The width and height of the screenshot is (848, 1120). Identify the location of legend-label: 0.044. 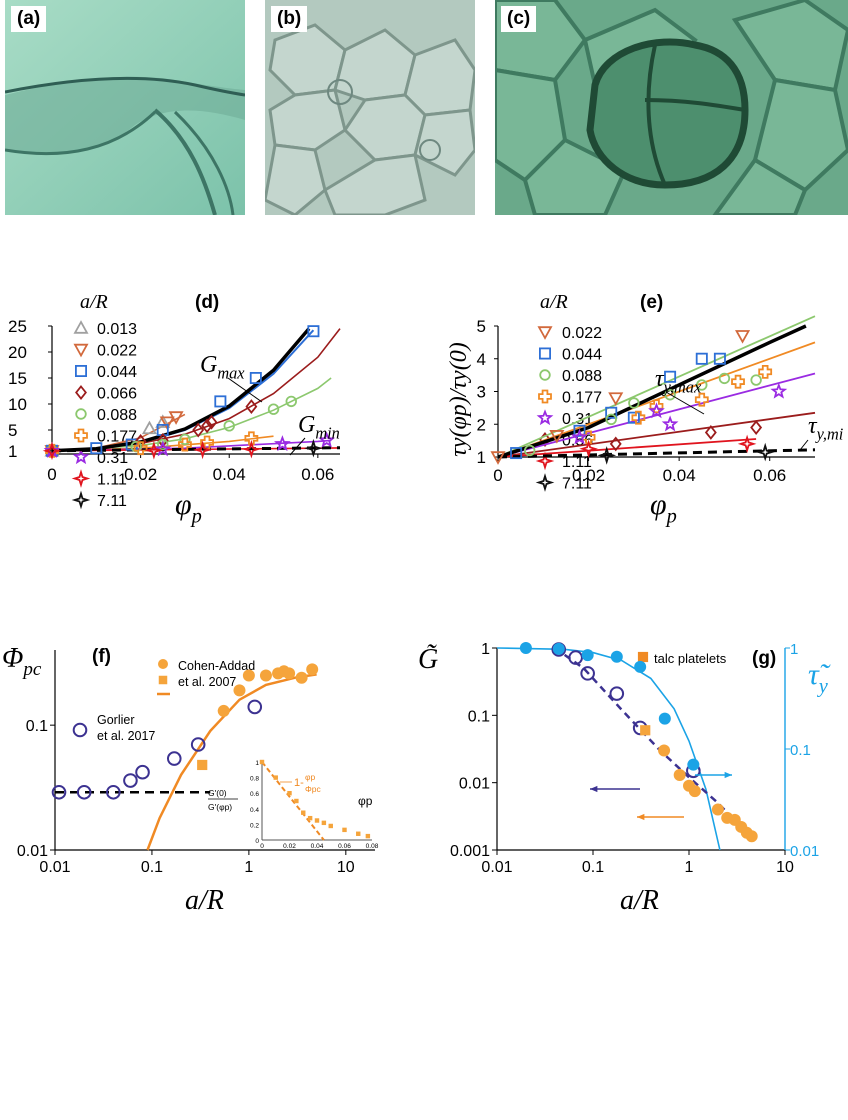
(117, 372).